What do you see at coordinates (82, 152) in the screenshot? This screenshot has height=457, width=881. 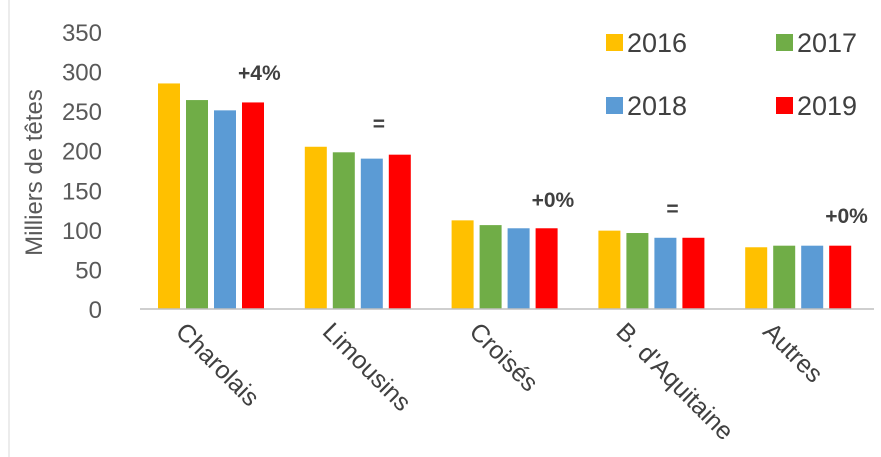 I see `y-tick-label: 200` at bounding box center [82, 152].